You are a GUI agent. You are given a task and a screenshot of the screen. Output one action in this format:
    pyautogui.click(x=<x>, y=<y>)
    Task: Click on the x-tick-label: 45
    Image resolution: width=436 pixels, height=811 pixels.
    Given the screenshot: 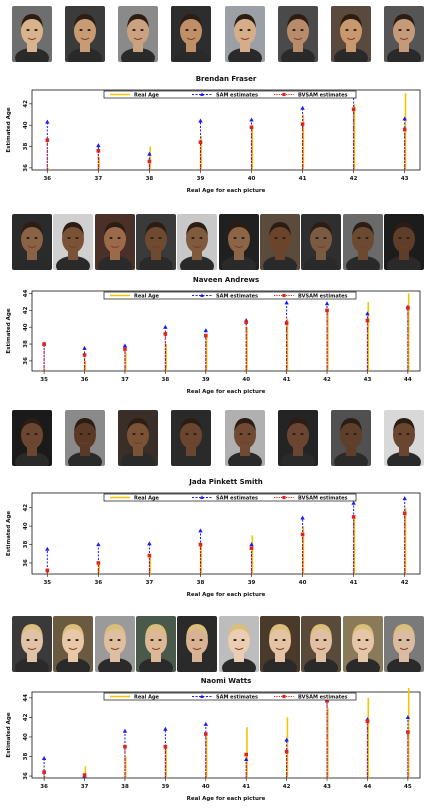 What is the action you would take?
    pyautogui.click(x=408, y=787)
    